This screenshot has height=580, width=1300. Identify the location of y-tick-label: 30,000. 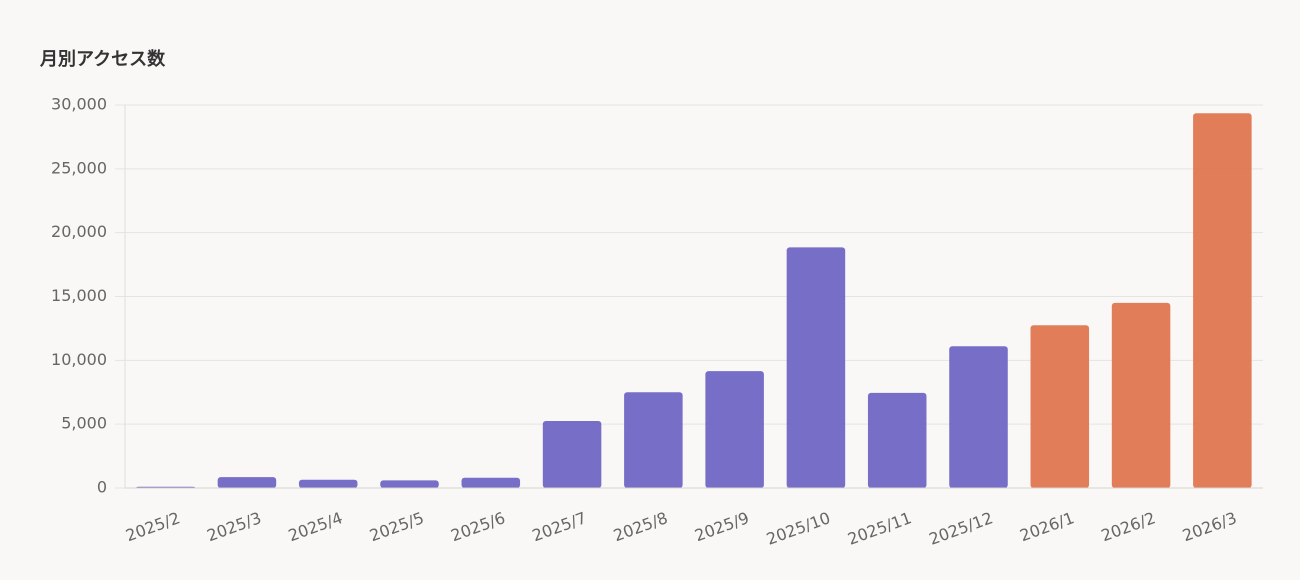
(79, 104).